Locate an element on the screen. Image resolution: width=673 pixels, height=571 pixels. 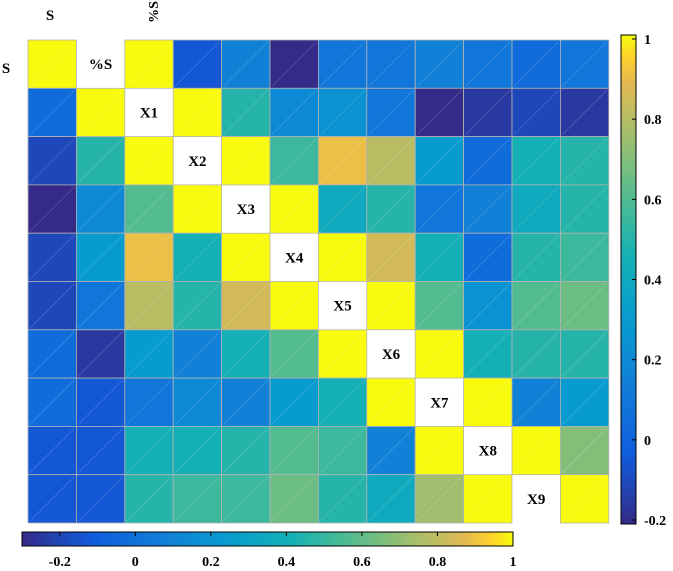
colorbar-bottom-tick-label: 0.2 is located at coordinates (211, 562).